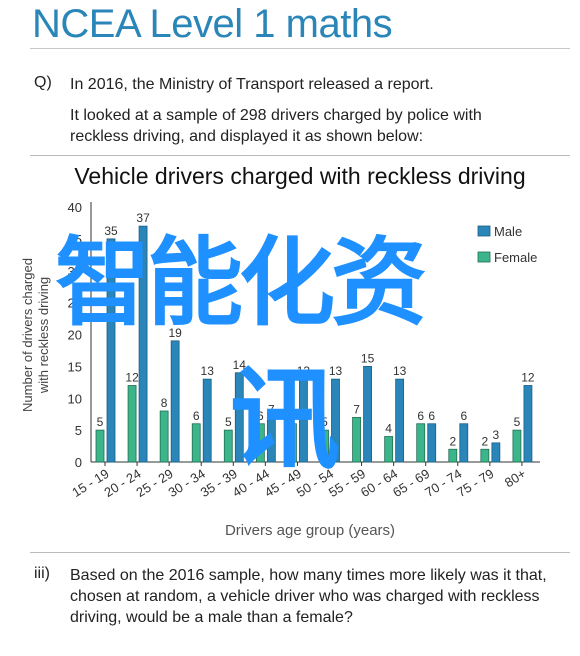  I want to click on legend-swatch-male, so click(484, 231).